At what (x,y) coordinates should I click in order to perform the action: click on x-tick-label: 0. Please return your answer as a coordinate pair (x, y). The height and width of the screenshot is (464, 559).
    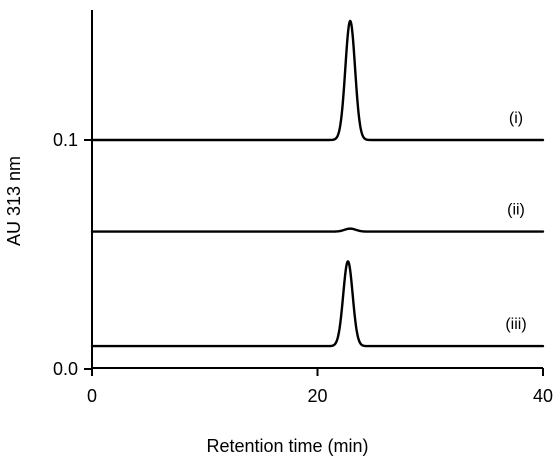
    Looking at the image, I should click on (92, 396).